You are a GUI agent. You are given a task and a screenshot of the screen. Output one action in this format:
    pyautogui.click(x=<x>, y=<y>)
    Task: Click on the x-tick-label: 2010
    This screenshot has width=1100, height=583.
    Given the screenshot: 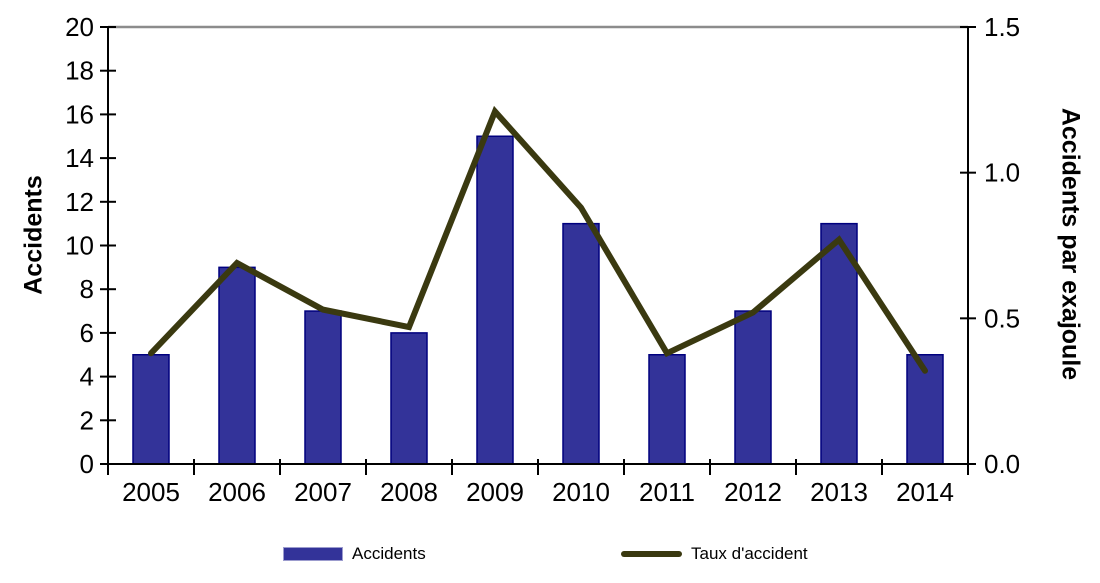 What is the action you would take?
    pyautogui.click(x=581, y=492)
    